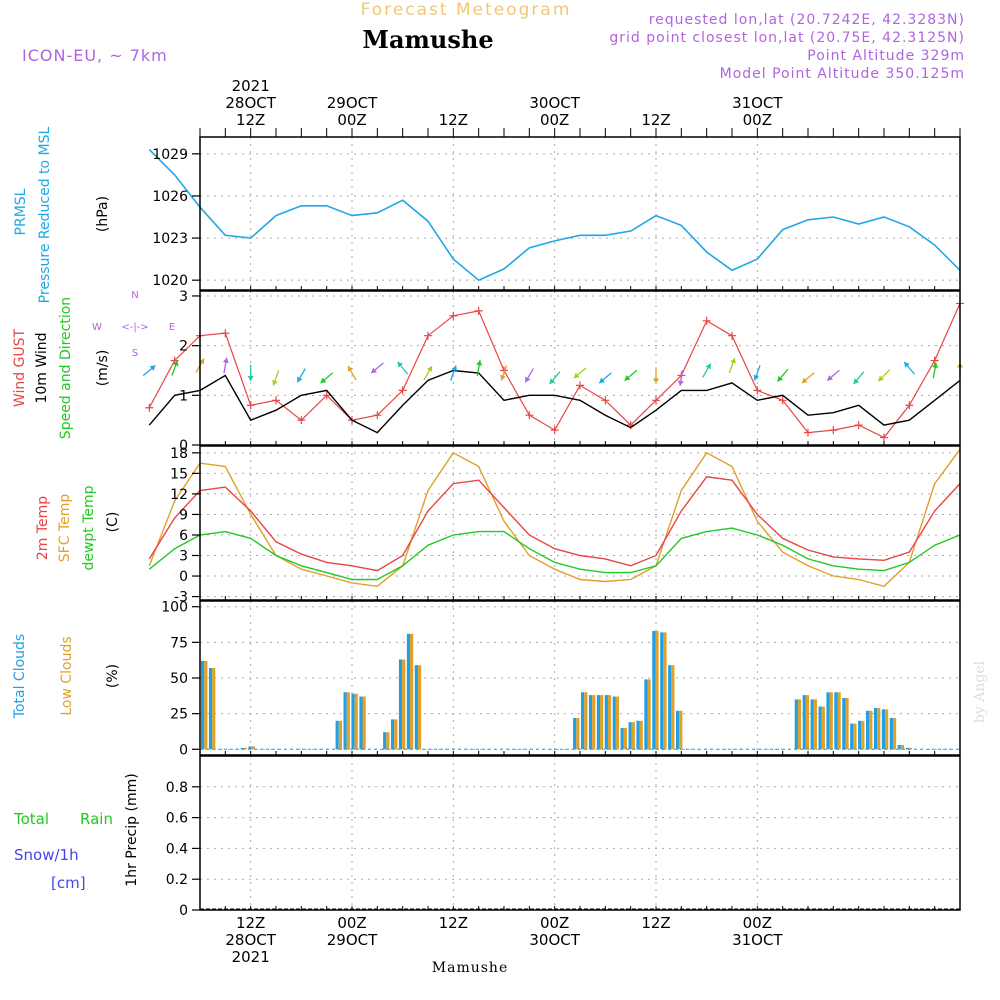  Describe the element at coordinates (183, 536) in the screenshot. I see `ytick-label-temperature: 6` at that location.